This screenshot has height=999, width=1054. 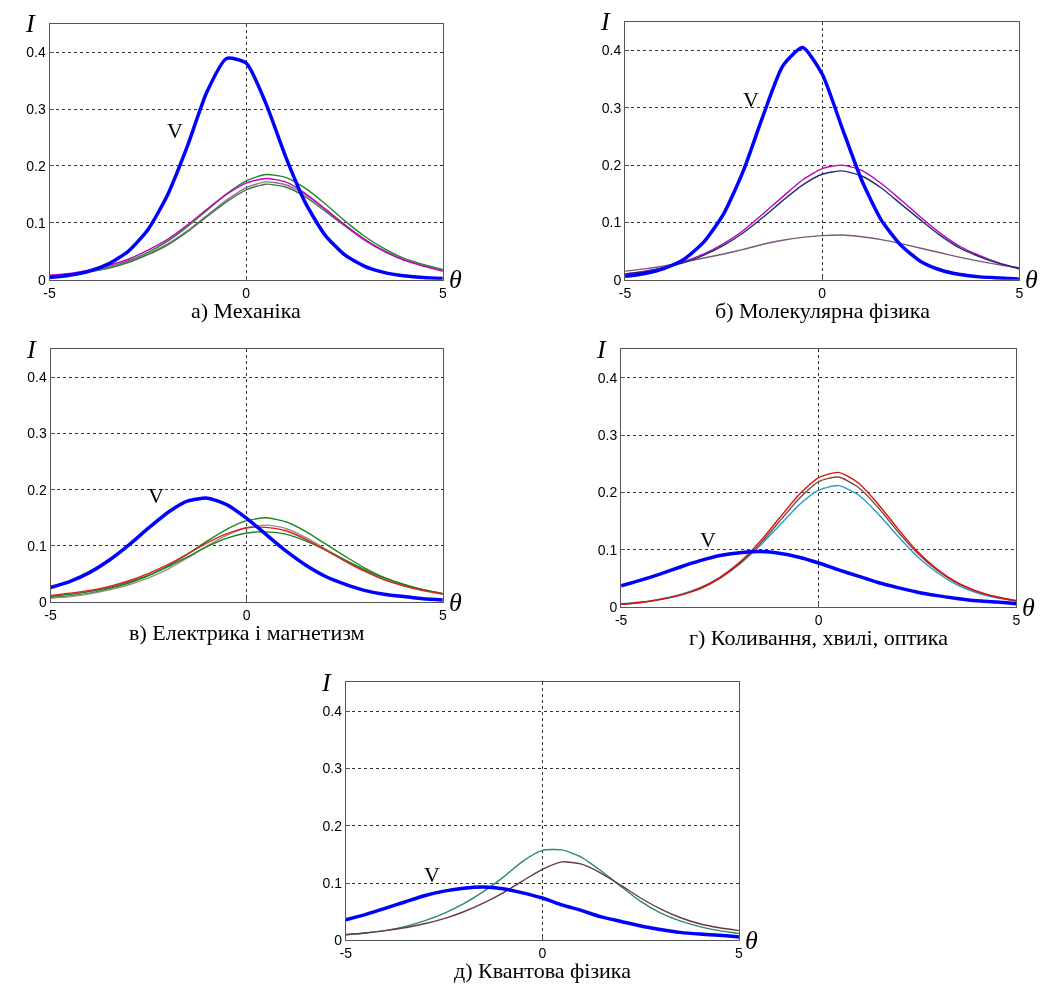 What do you see at coordinates (246, 310) in the screenshot?
I see `text: а) Механіка` at bounding box center [246, 310].